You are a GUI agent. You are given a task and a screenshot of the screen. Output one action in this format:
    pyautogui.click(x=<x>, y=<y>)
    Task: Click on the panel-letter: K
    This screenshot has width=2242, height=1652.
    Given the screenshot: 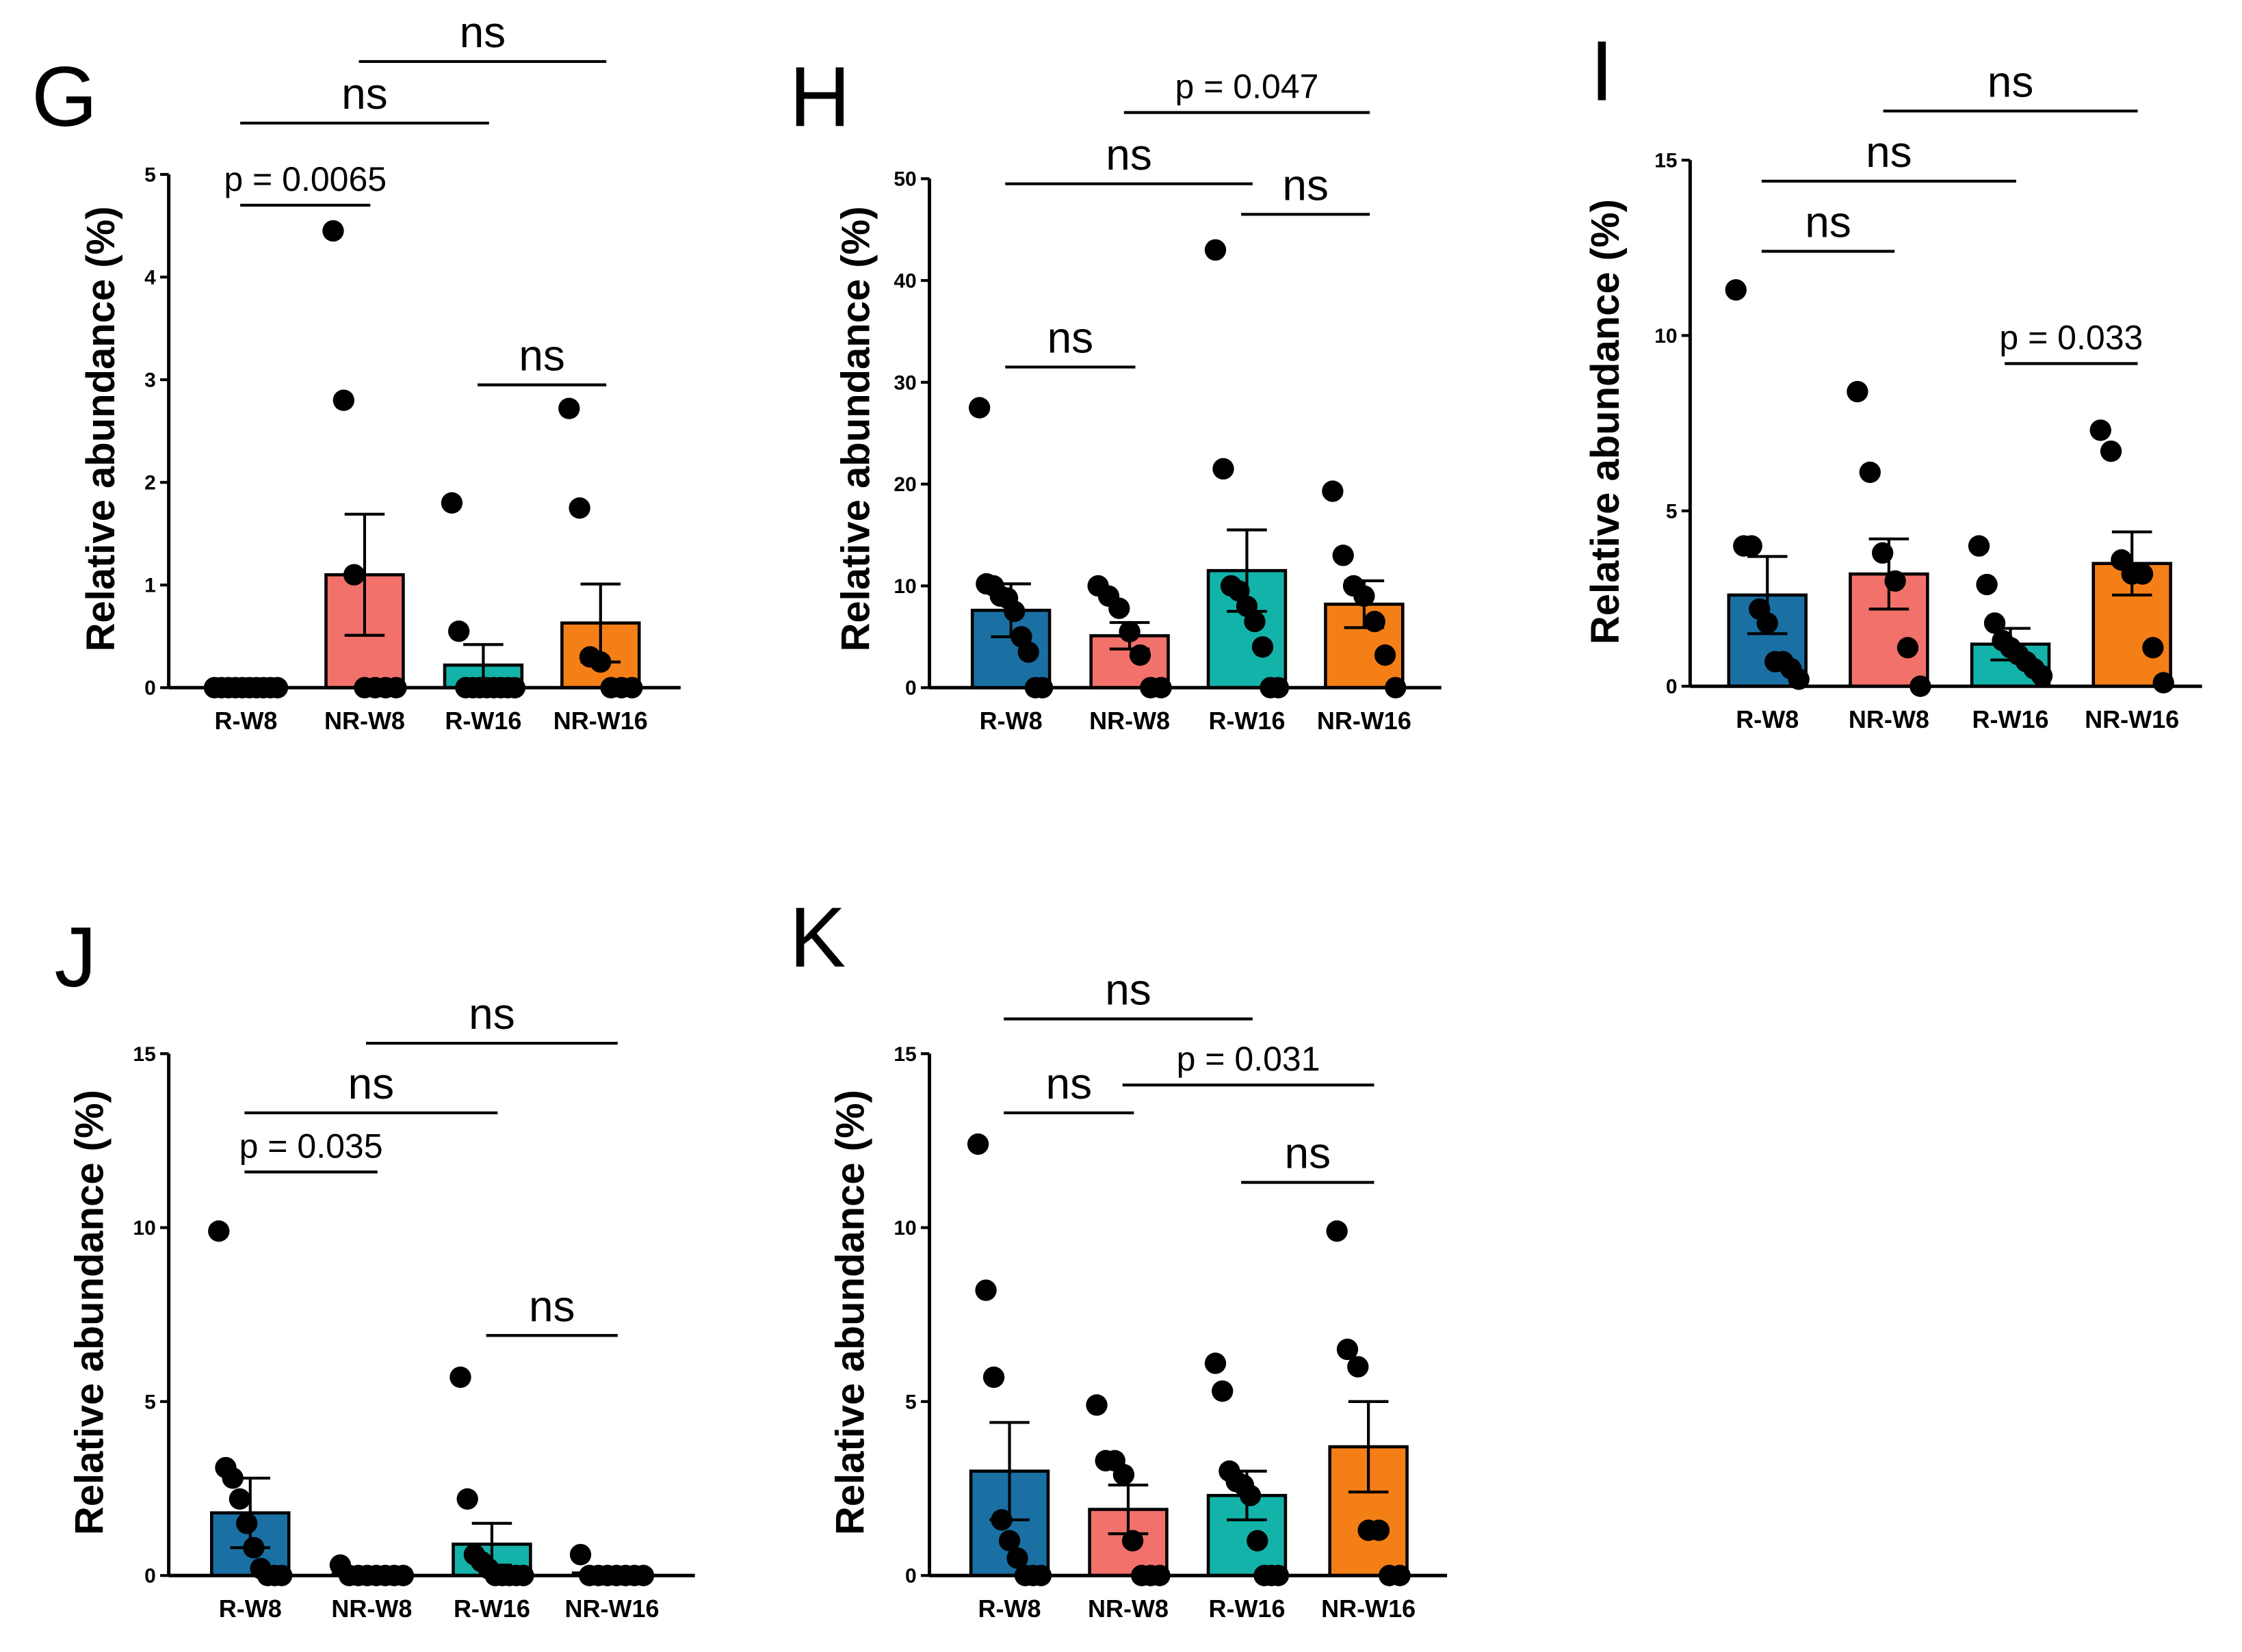 What is the action you would take?
    pyautogui.click(x=818, y=938)
    